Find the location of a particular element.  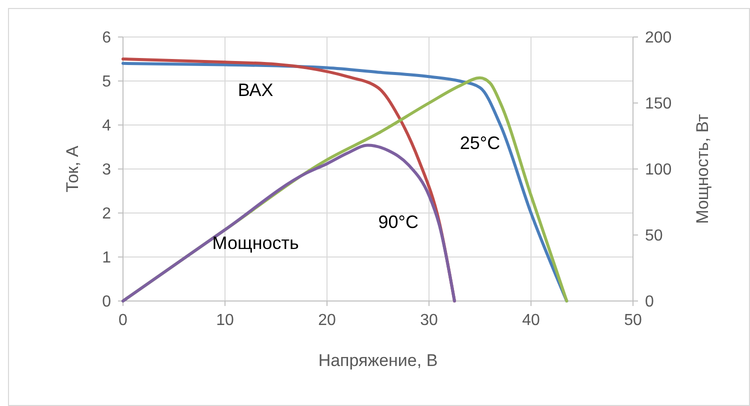

annotation: 90°C is located at coordinates (398, 222).